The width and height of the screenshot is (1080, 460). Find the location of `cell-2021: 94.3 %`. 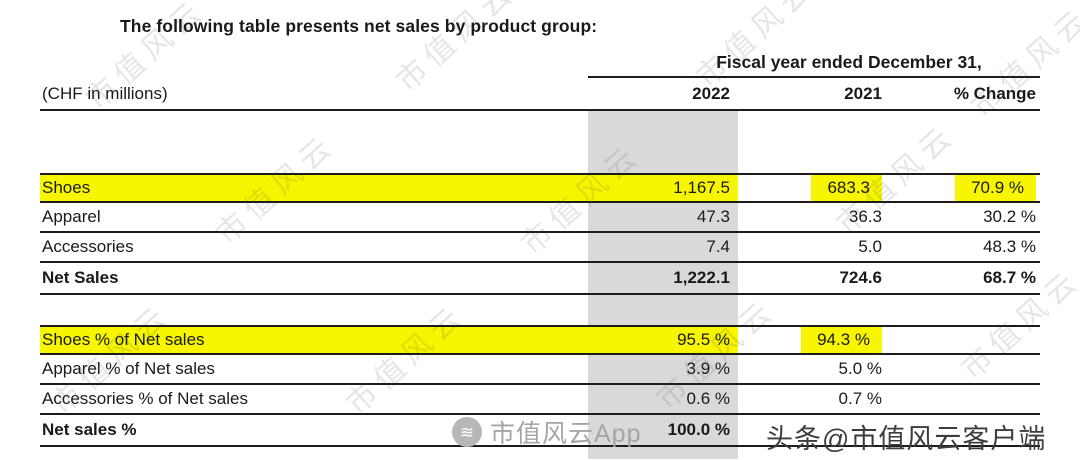

cell-2021: 94.3 % is located at coordinates (813, 340).